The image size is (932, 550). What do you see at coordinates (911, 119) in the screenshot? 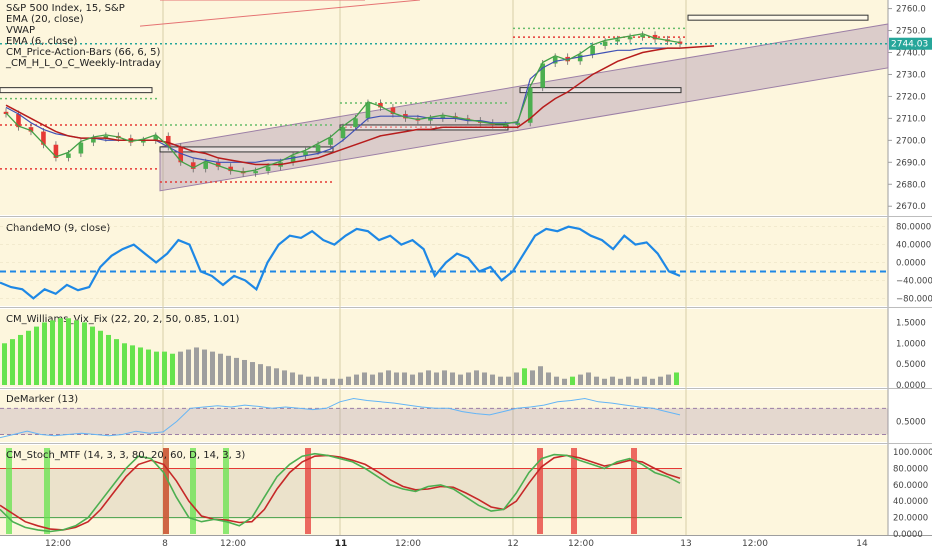
I see `price-tick-label: 2710.0` at bounding box center [911, 119].